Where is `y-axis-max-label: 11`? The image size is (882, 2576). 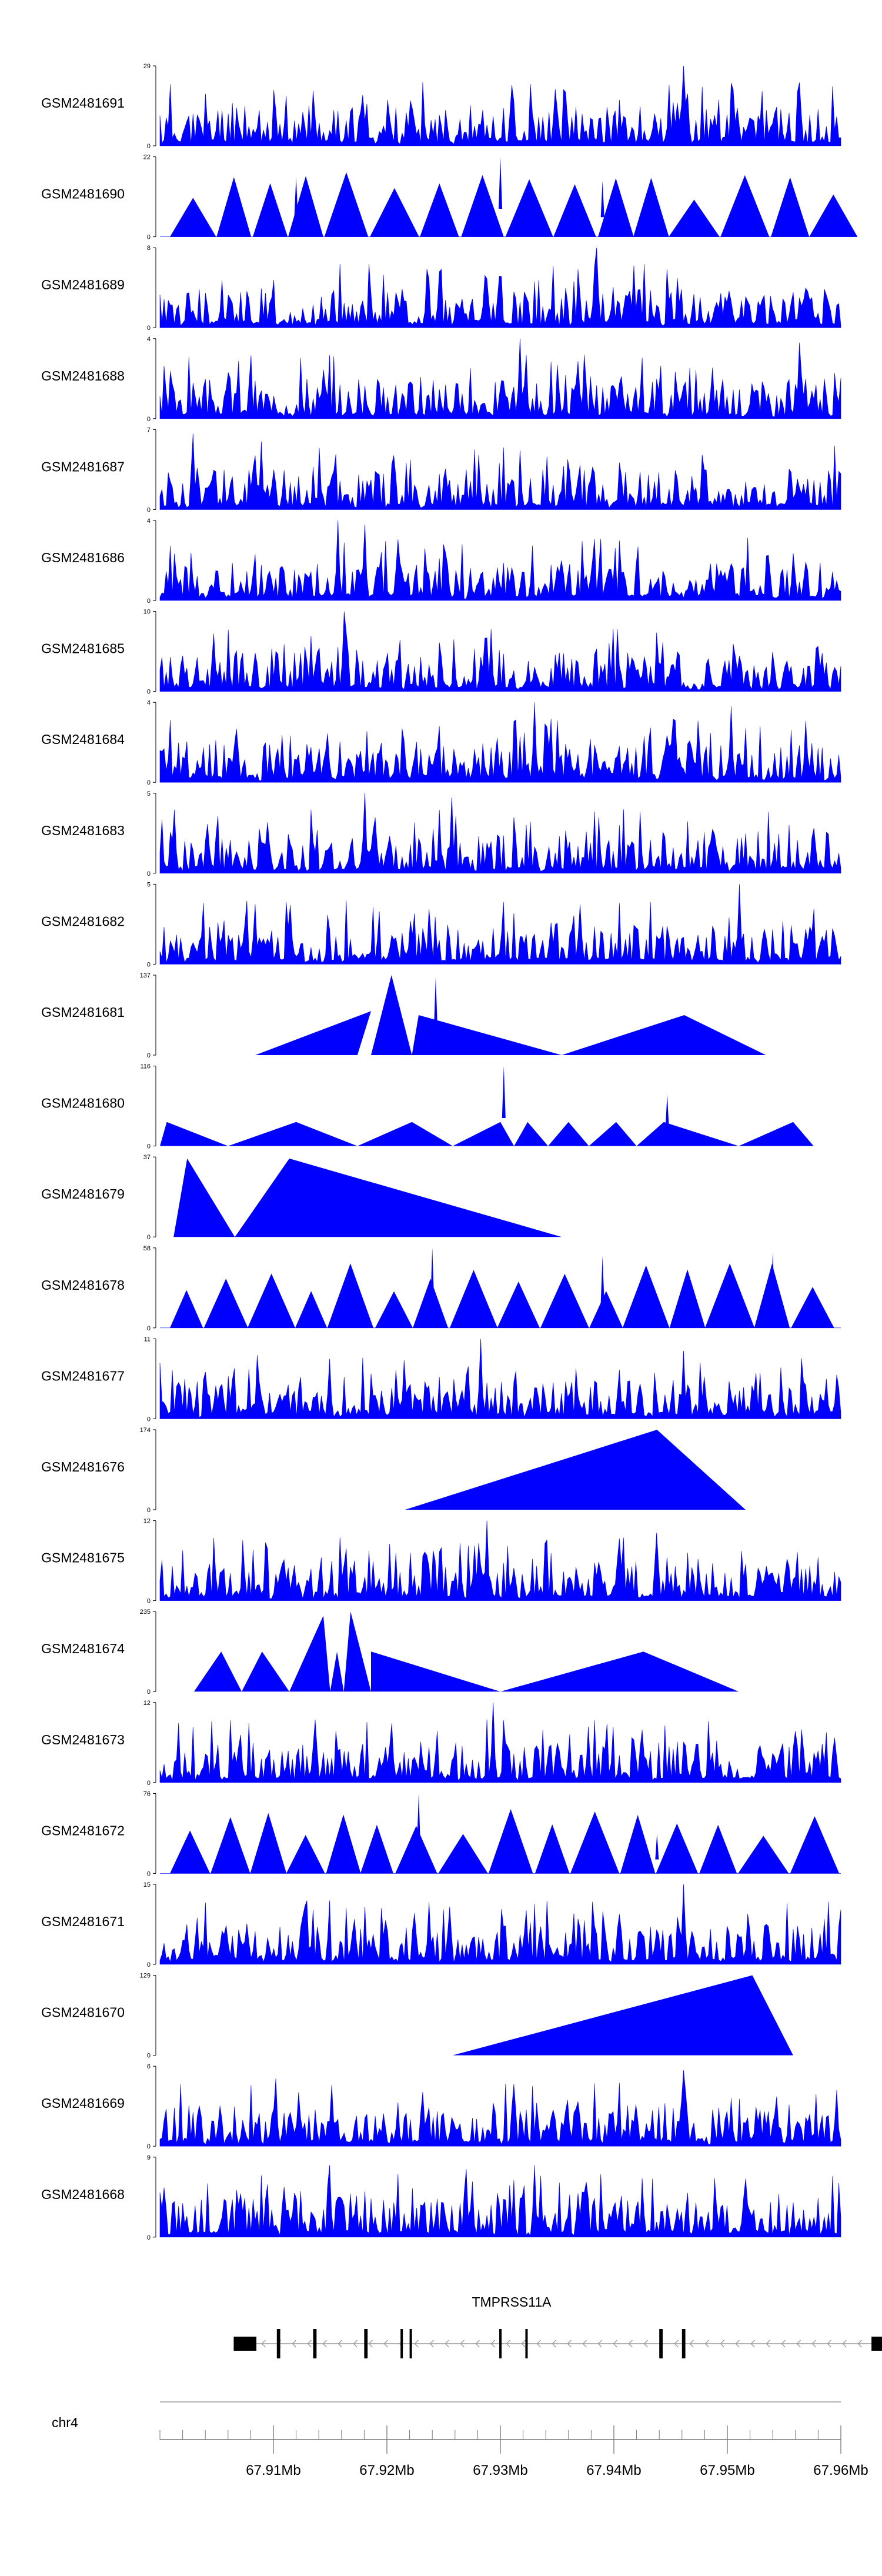
y-axis-max-label: 11 is located at coordinates (147, 1339).